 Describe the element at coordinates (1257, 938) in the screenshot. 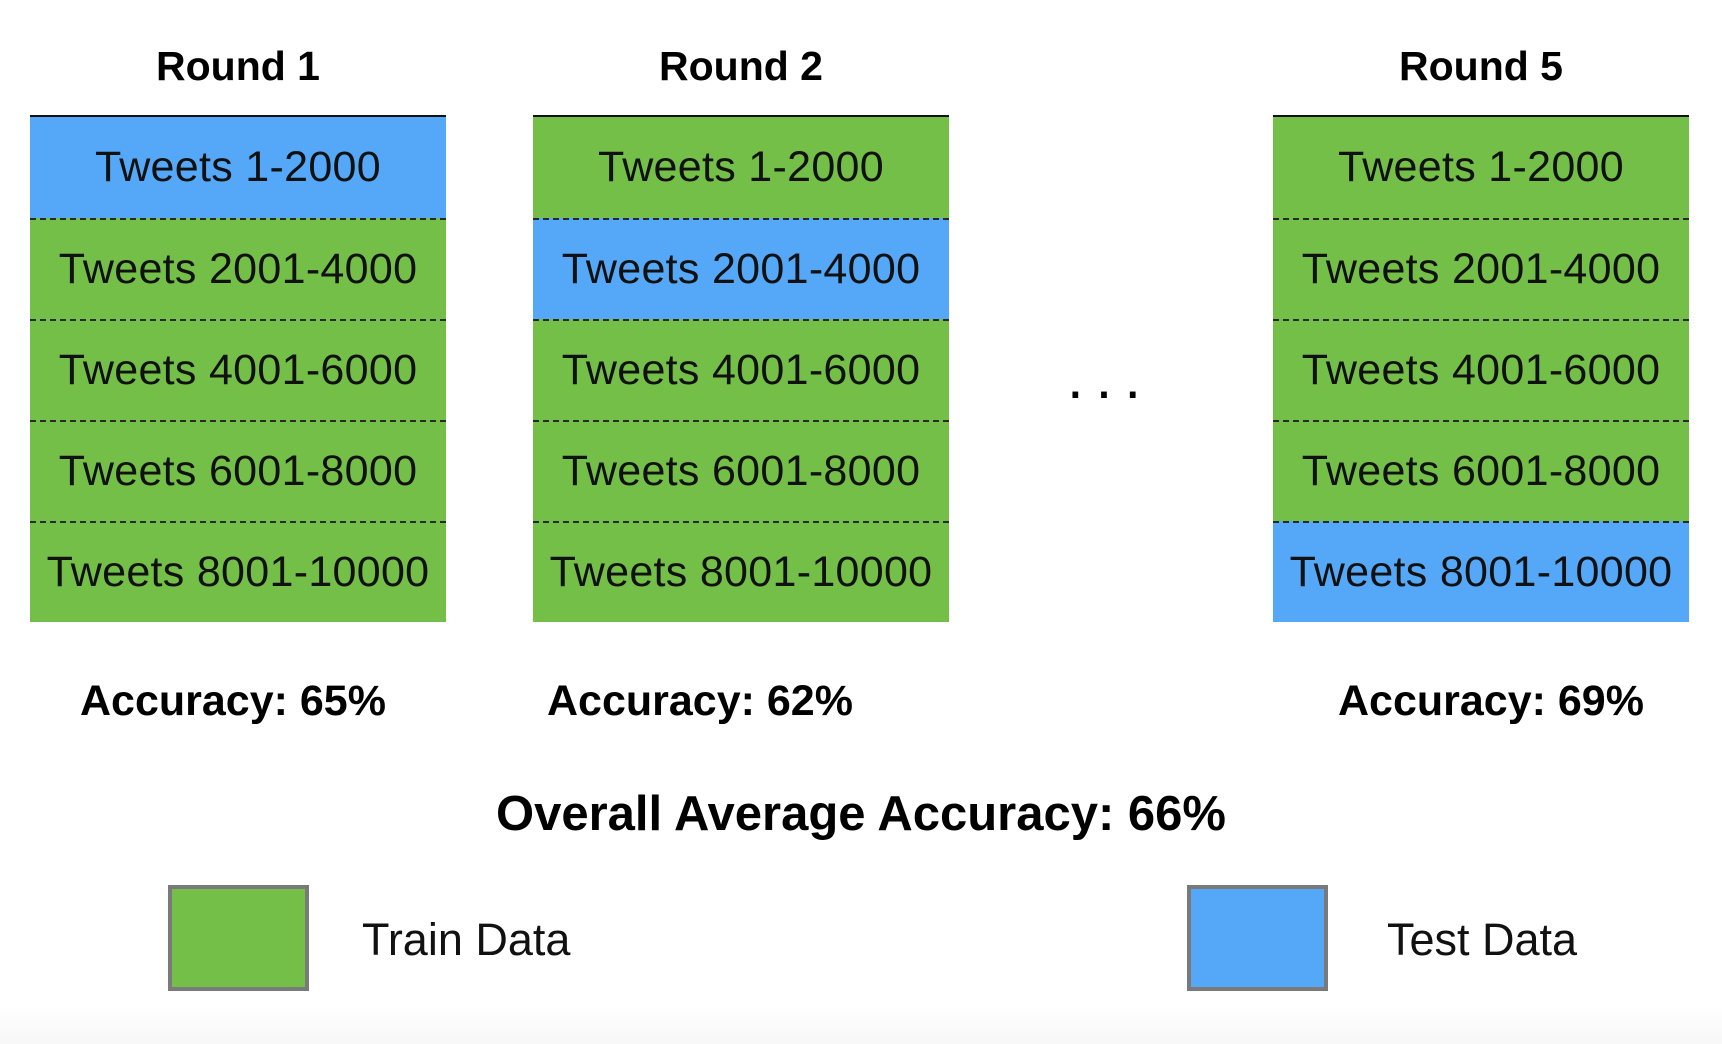

I see `test-legend-swatch` at that location.